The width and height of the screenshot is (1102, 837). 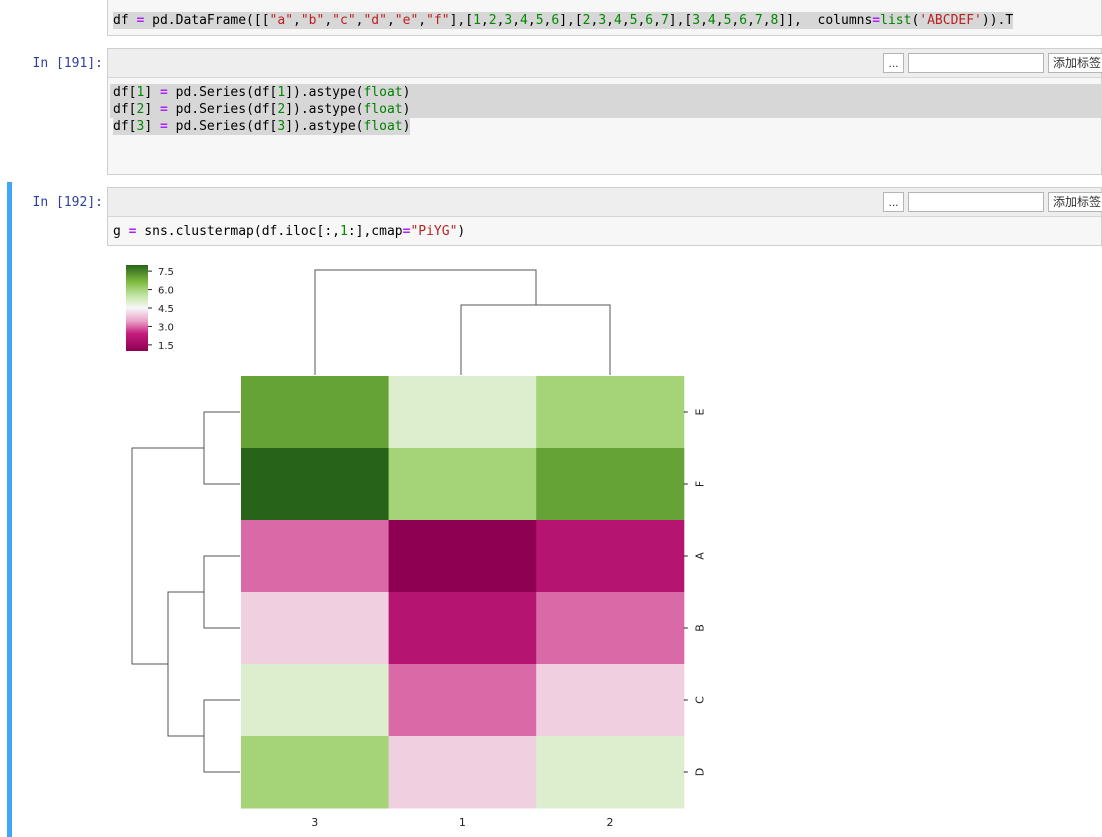 What do you see at coordinates (1075, 63) in the screenshot?
I see `cell-191-add-tag-button: 添加标签` at bounding box center [1075, 63].